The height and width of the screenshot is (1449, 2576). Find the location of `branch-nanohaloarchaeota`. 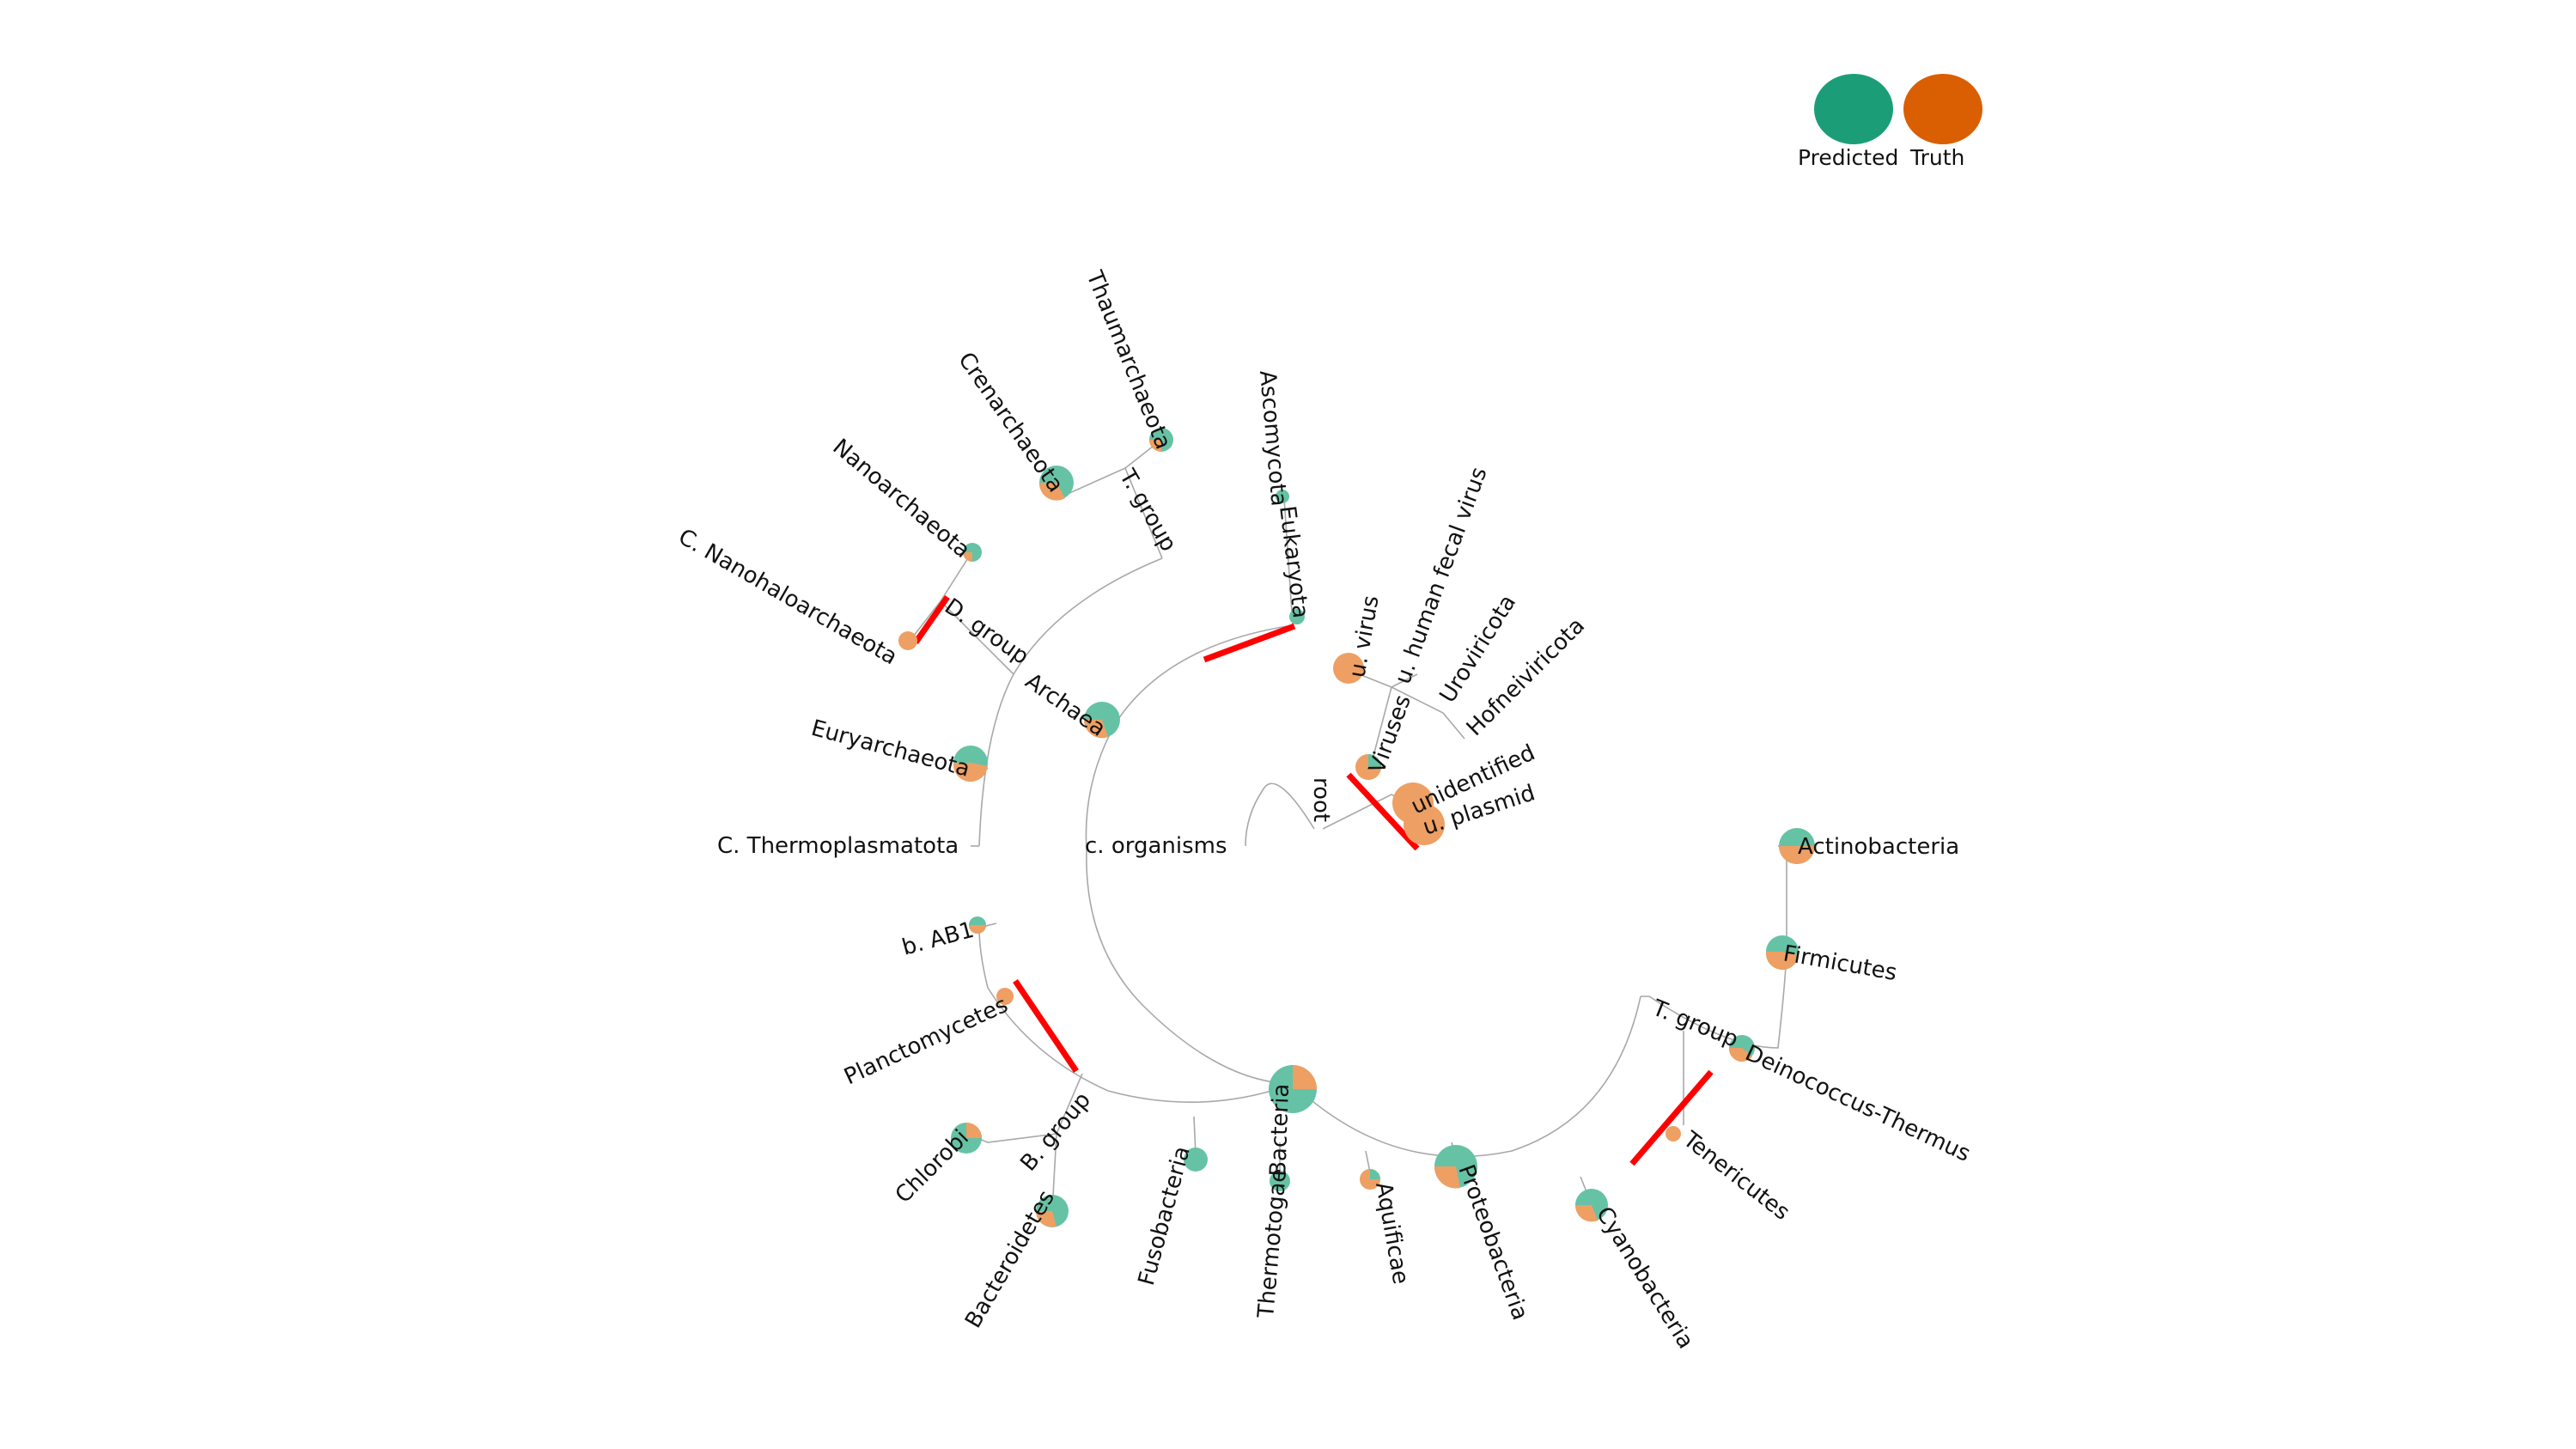

branch-nanohaloarchaeota is located at coordinates (925, 620).